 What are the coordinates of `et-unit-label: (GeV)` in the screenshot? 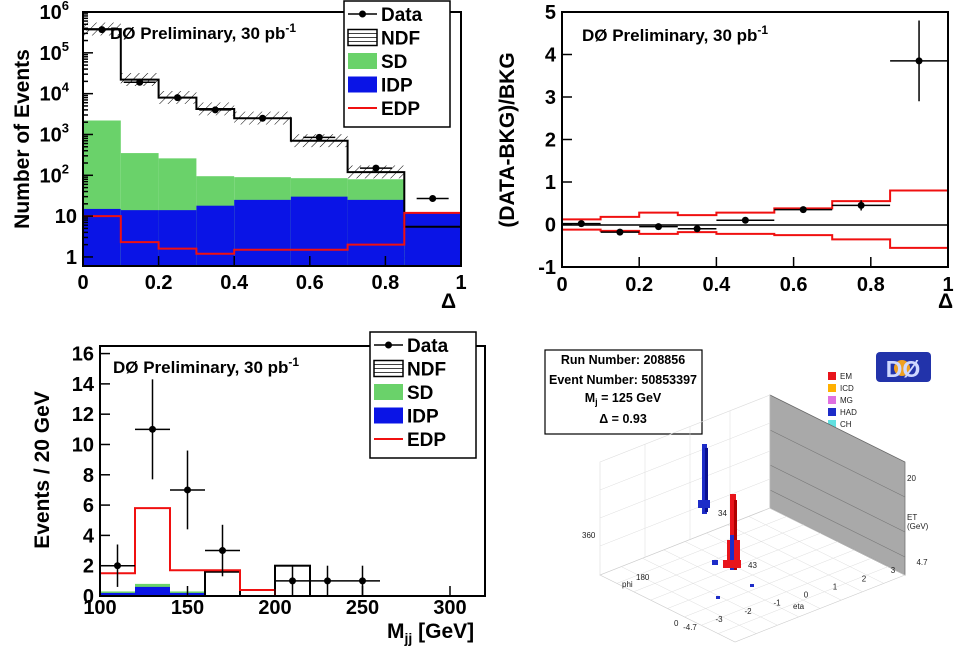 It's located at (918, 526).